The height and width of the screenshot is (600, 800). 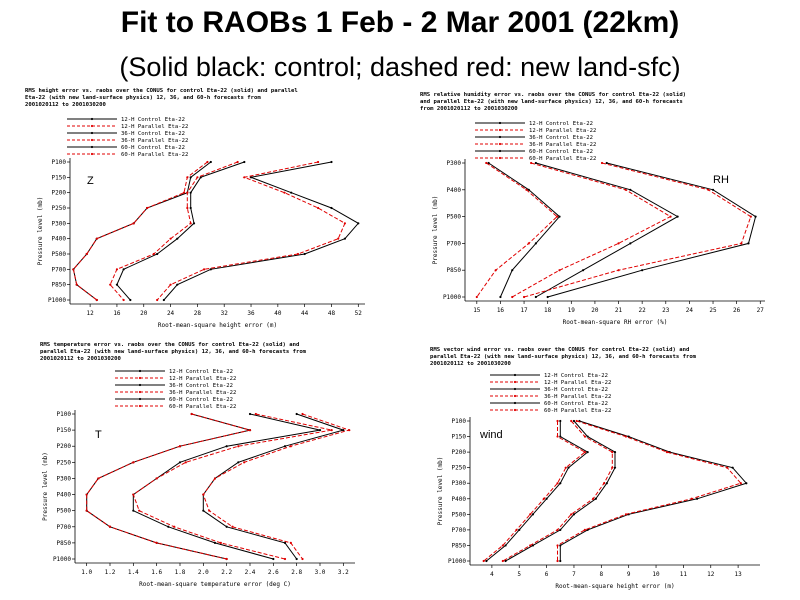 What do you see at coordinates (110, 572) in the screenshot?
I see `x-tick-label: 1.2` at bounding box center [110, 572].